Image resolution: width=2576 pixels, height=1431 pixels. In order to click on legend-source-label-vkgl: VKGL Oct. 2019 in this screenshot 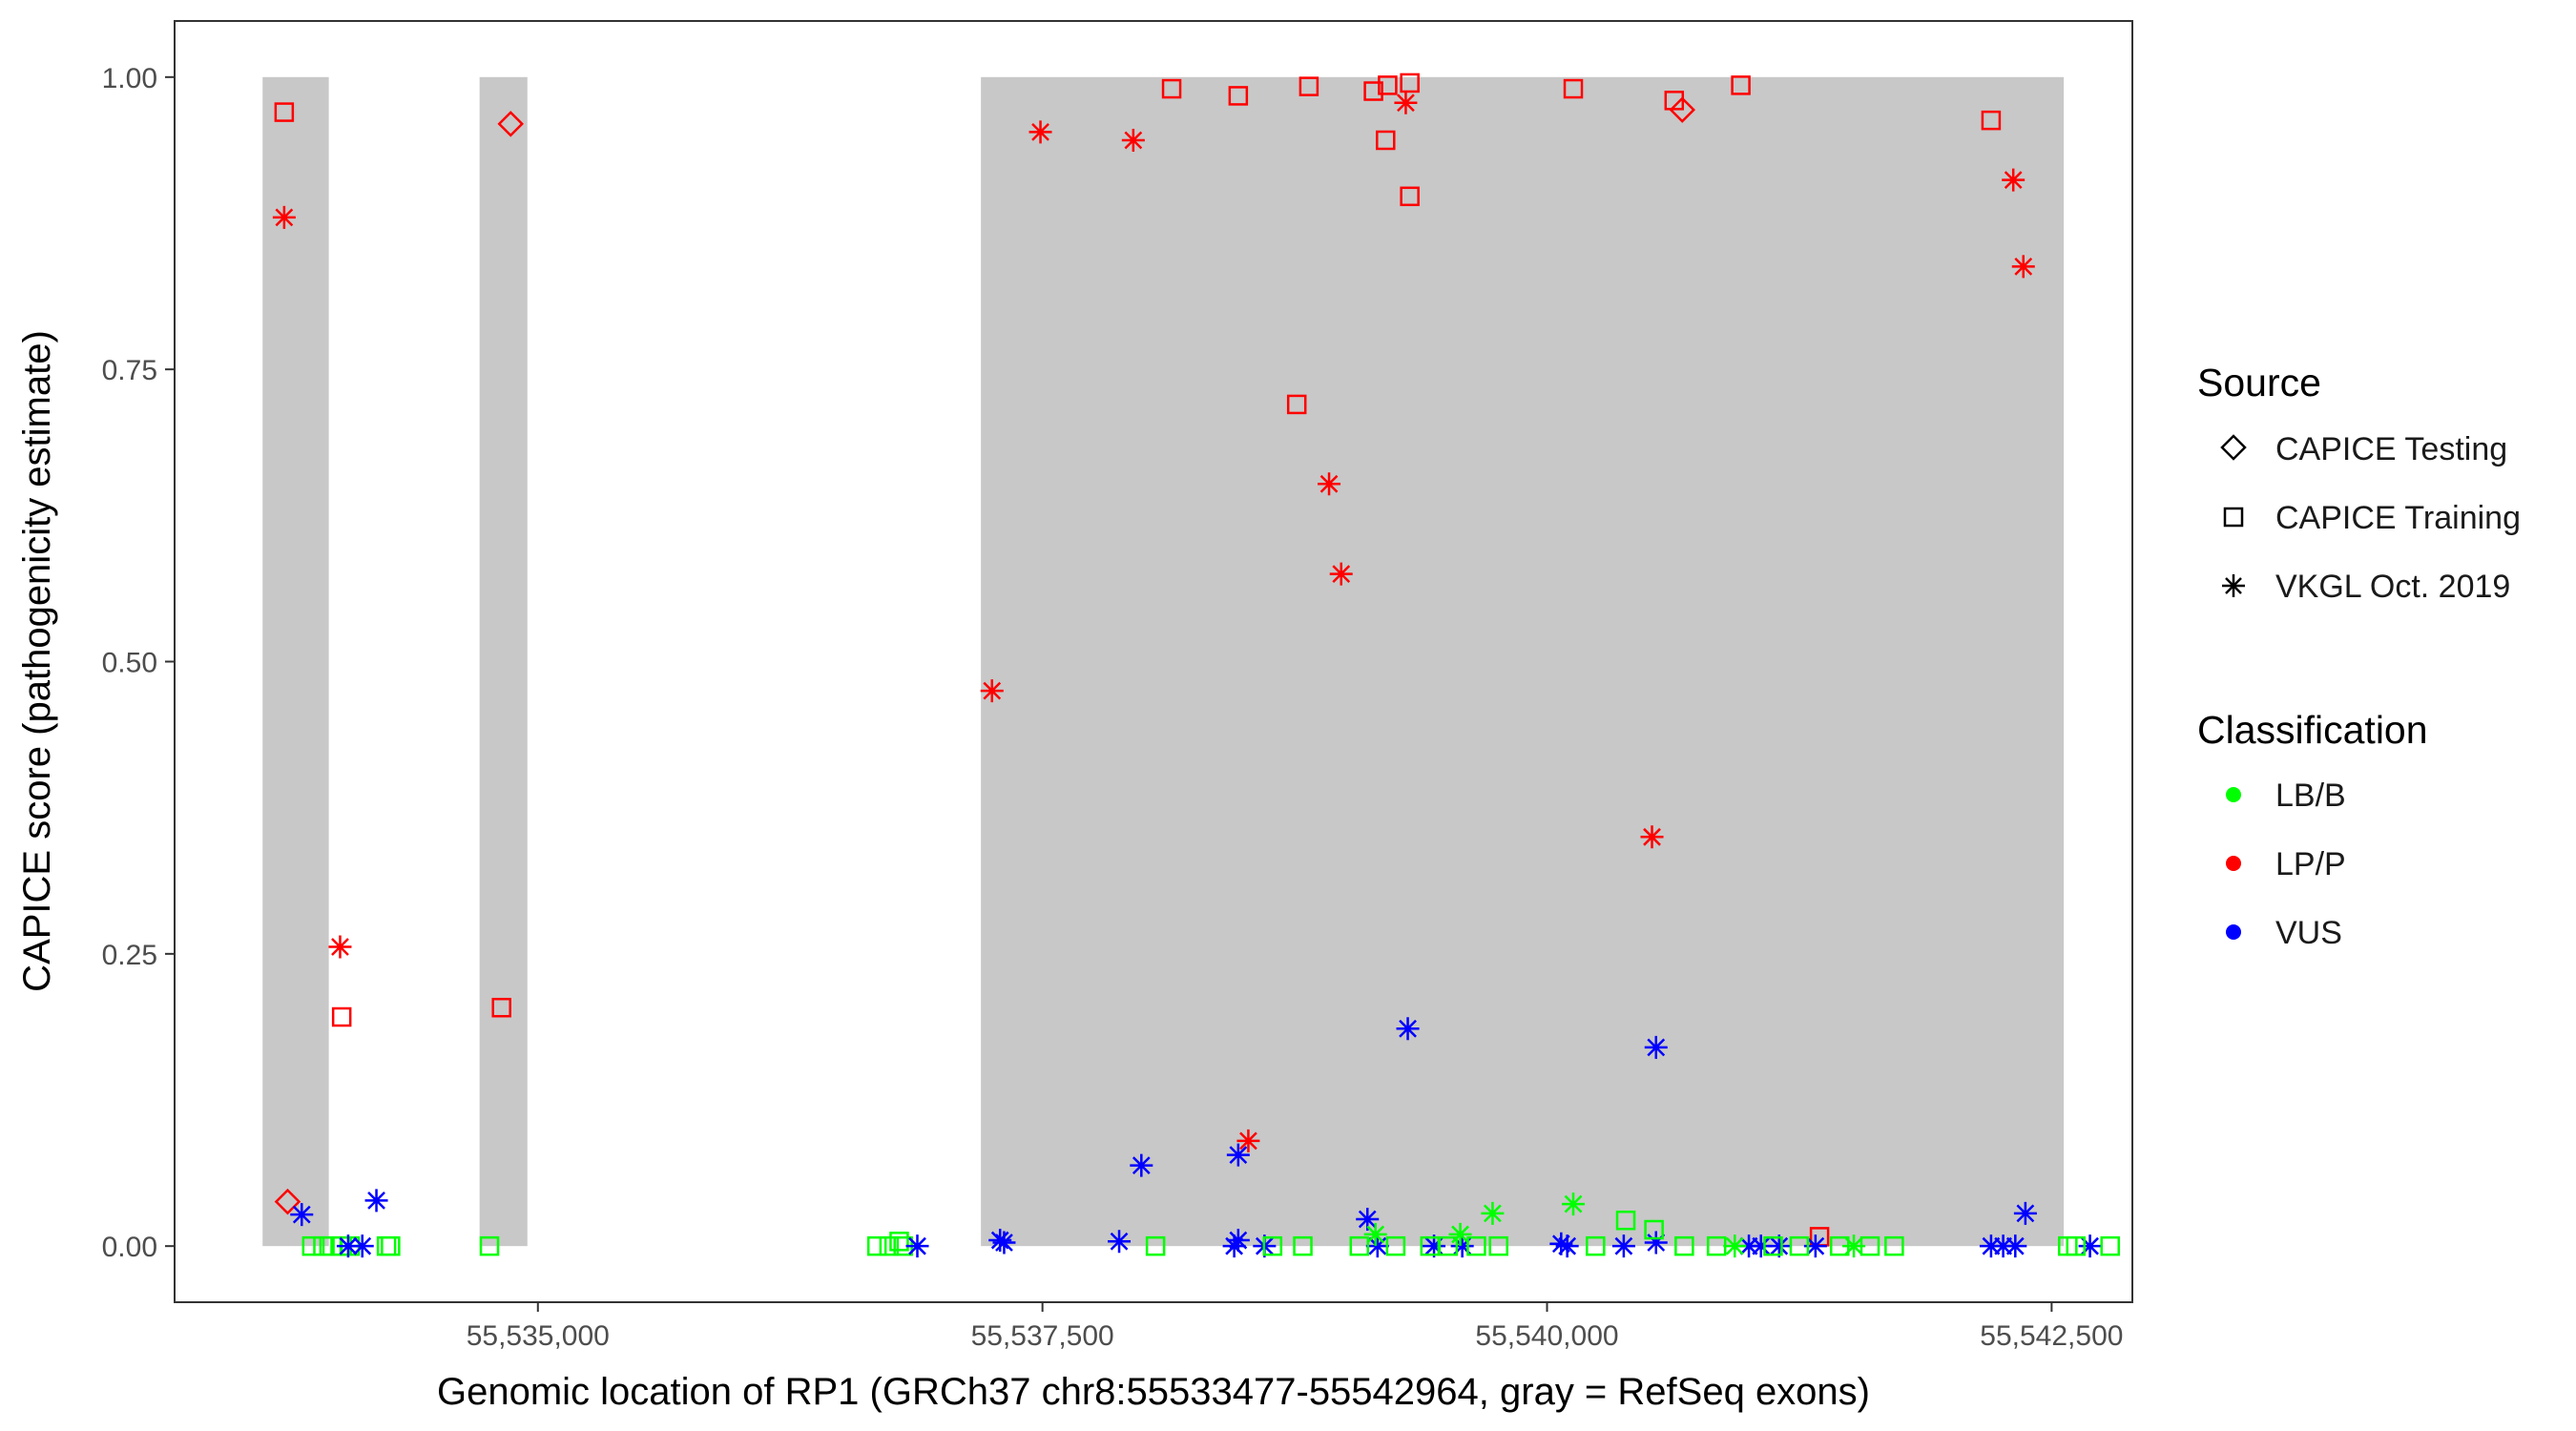, I will do `click(2392, 587)`.